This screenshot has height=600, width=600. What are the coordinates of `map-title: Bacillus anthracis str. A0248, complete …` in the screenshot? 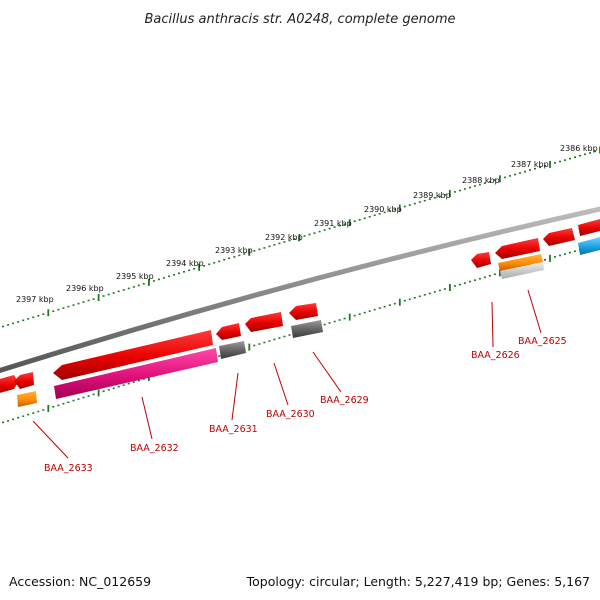 It's located at (299, 19).